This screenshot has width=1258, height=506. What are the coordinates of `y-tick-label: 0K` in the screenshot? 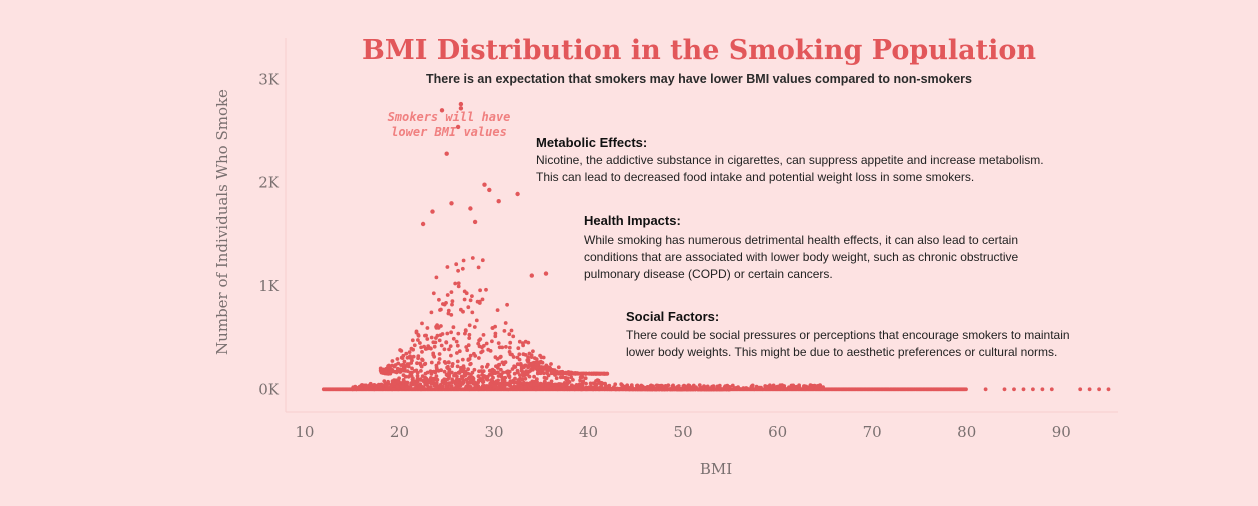 It's located at (269, 389).